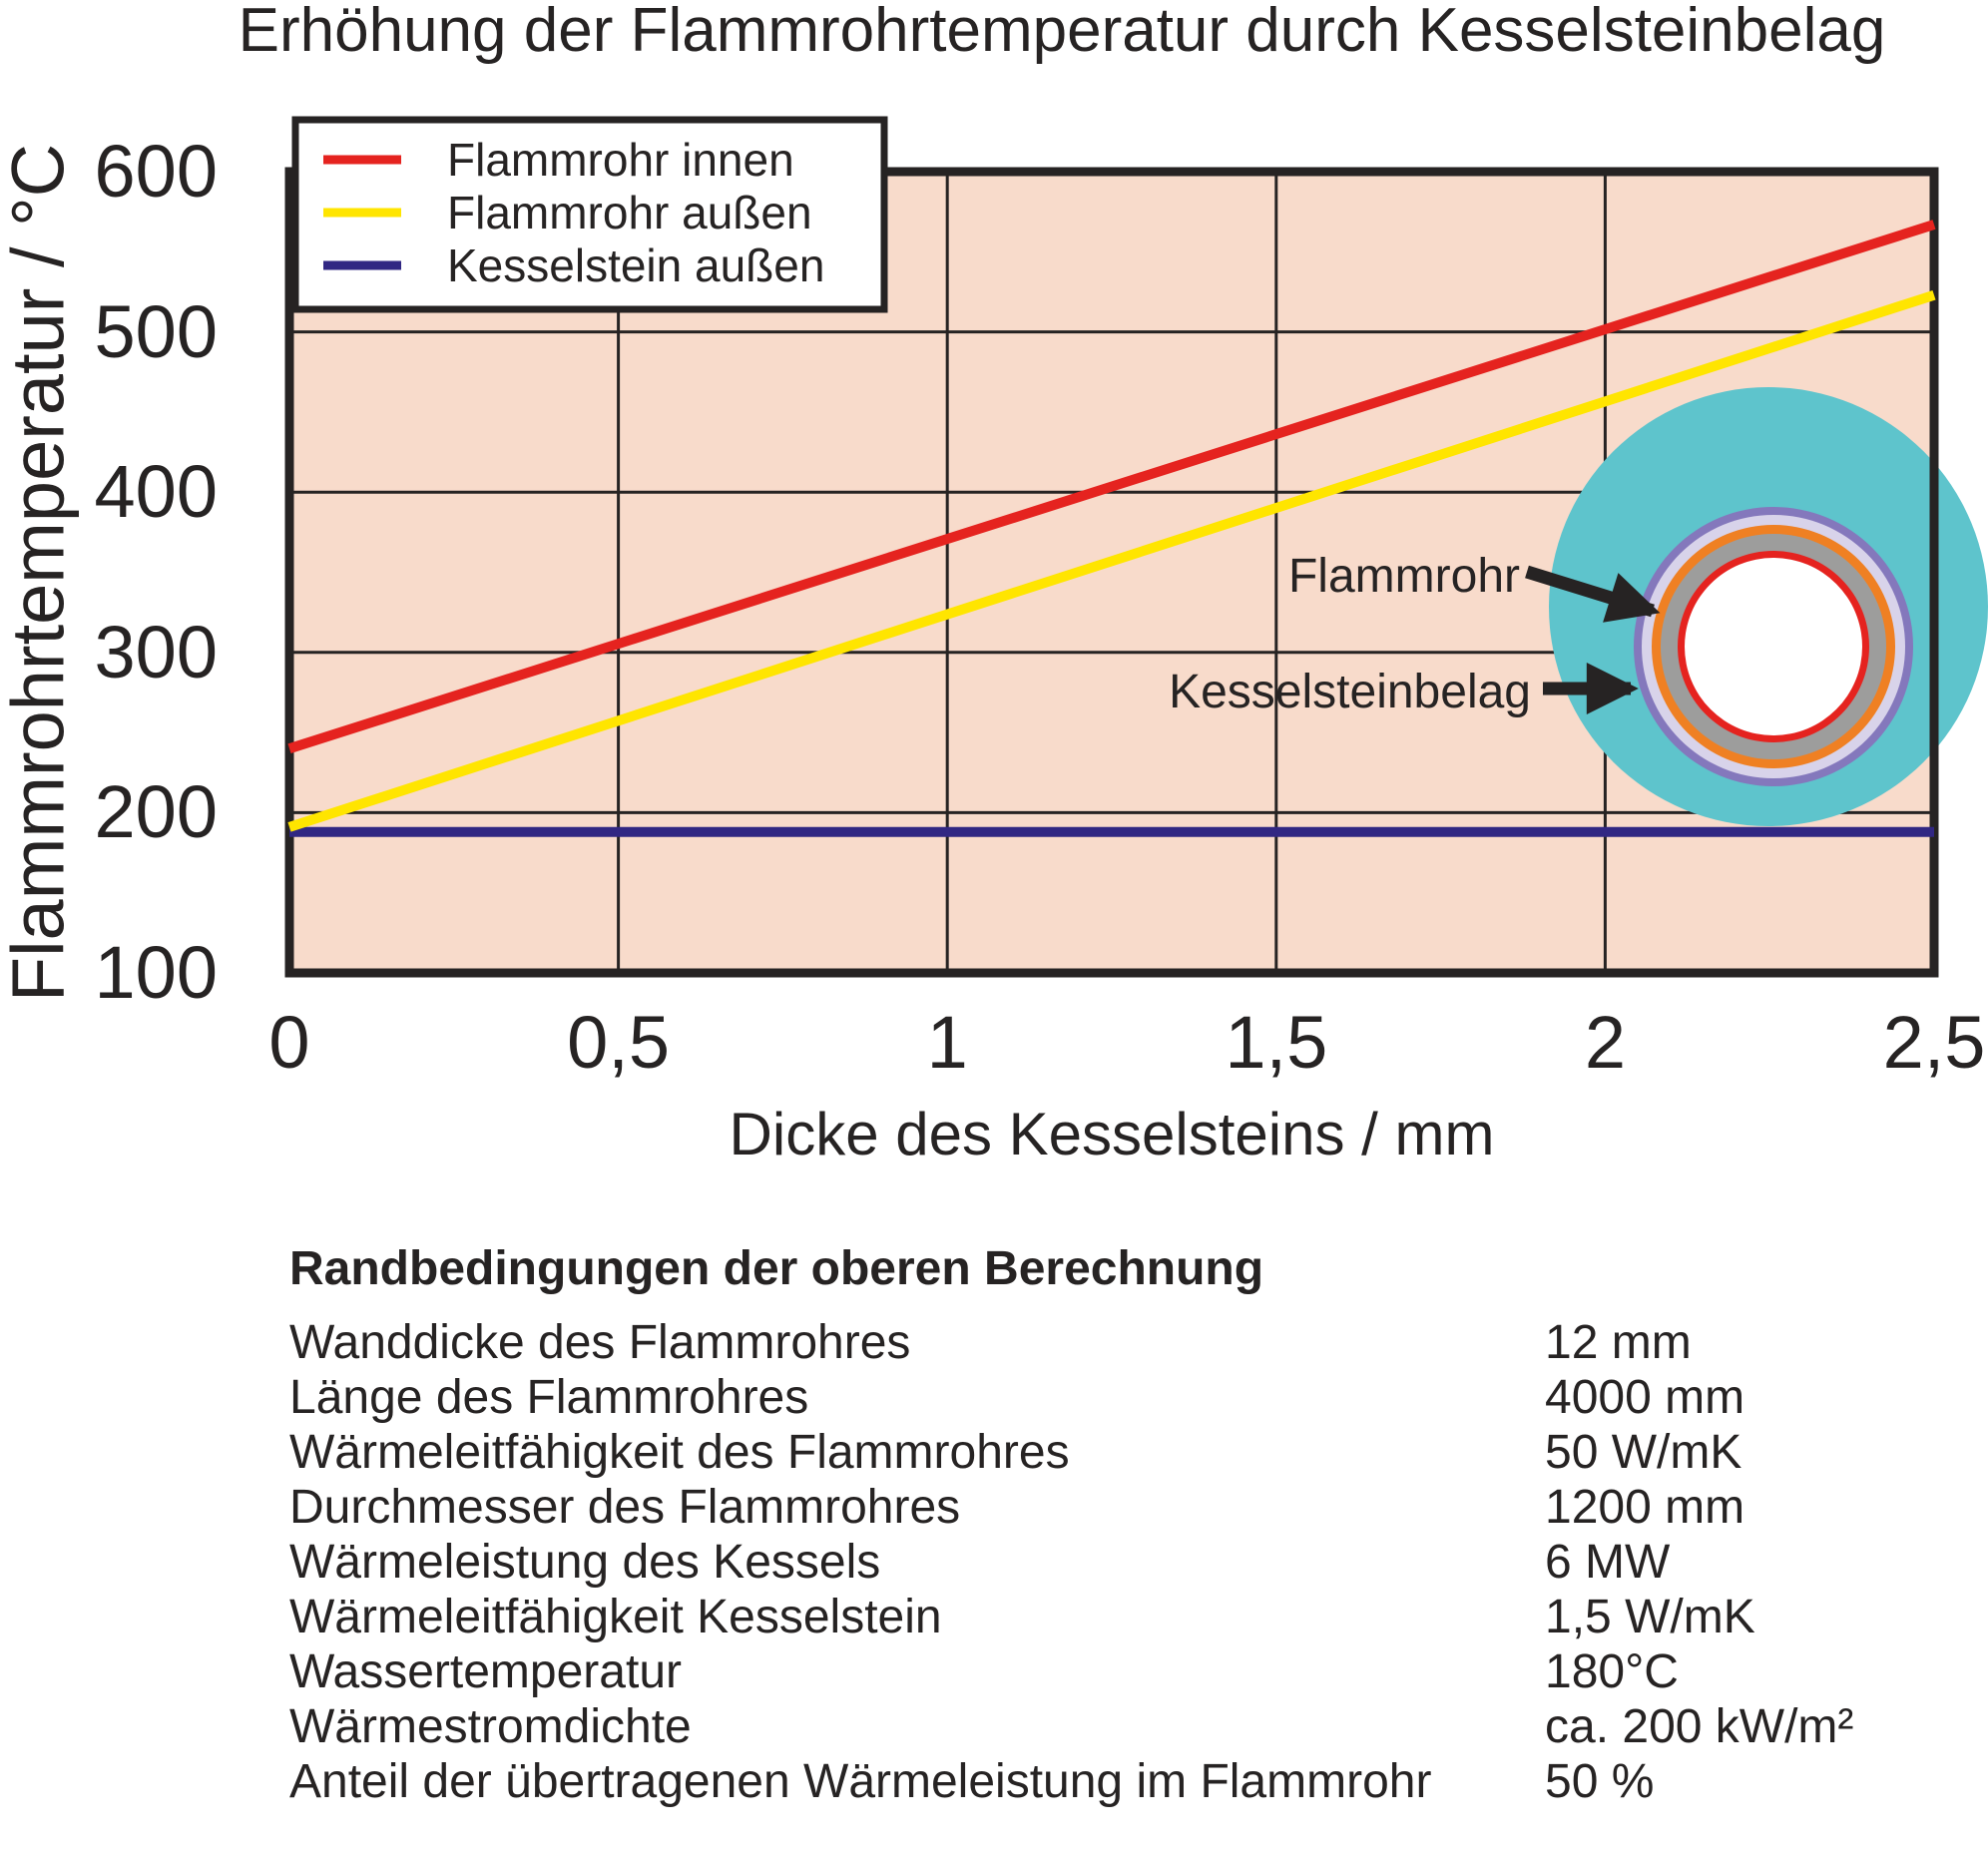 The image size is (1988, 1859). I want to click on y-tick-200: 200, so click(156, 812).